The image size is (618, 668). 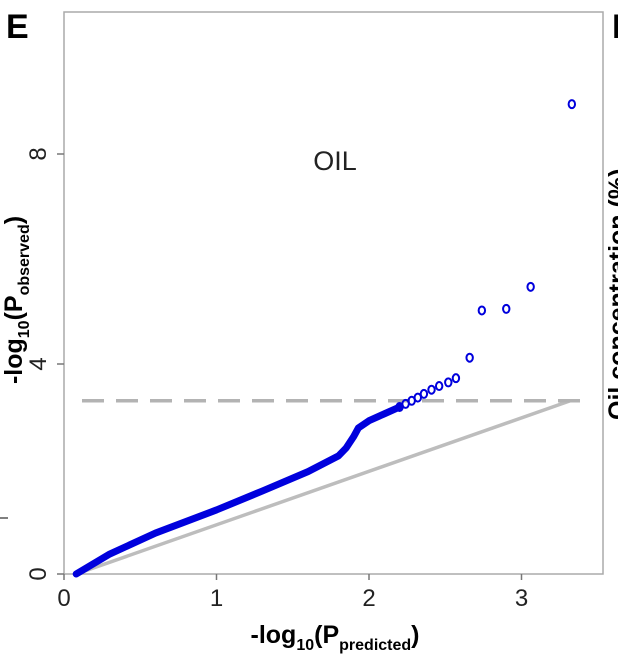 I want to click on y-tick-label: 4, so click(x=38, y=363).